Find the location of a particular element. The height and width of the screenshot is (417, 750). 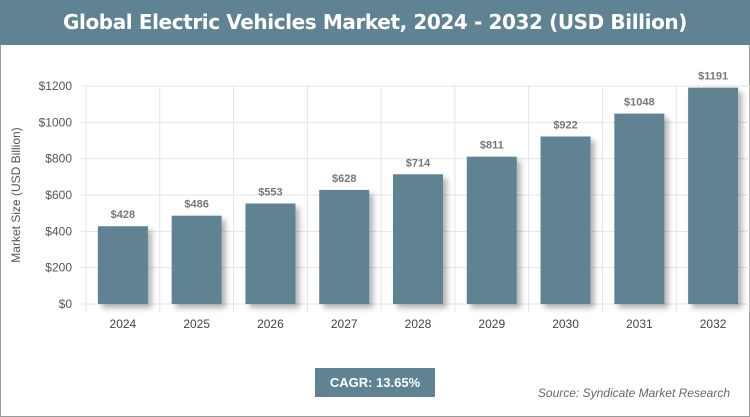

bar-2032 is located at coordinates (713, 195).